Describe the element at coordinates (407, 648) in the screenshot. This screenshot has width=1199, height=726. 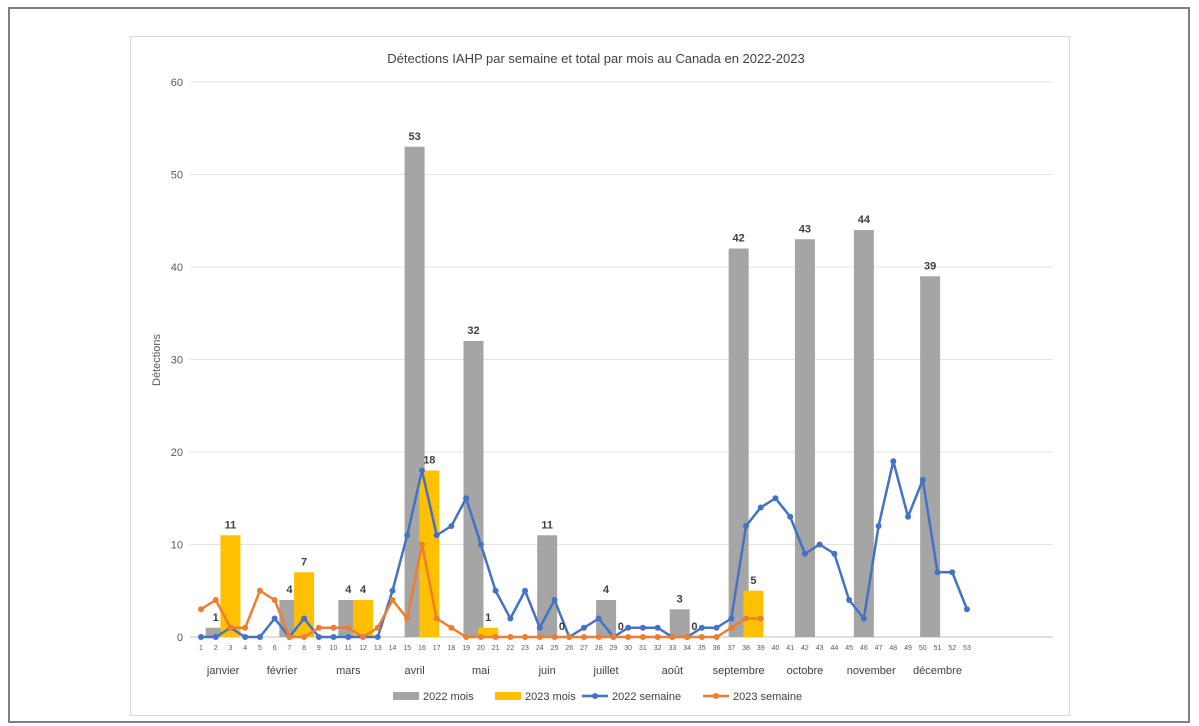
I see `week-tick-label: 15` at that location.